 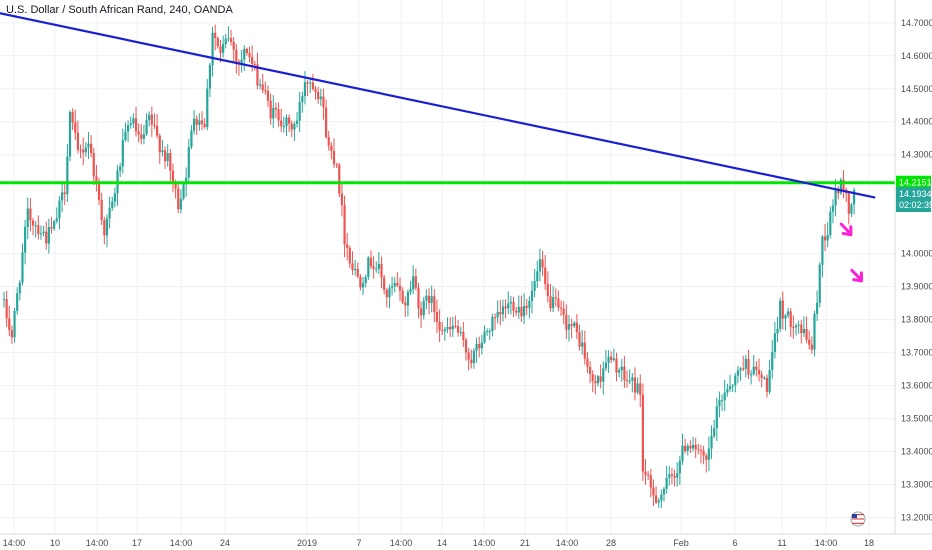 I want to click on current-price-tag, so click(x=913, y=200).